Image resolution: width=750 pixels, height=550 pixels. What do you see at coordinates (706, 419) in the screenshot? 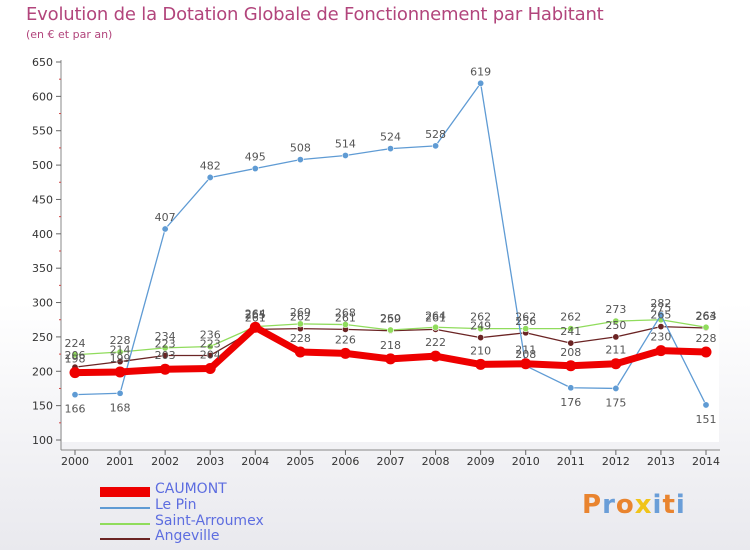
I see `data-label-le-pin: 151` at bounding box center [706, 419].